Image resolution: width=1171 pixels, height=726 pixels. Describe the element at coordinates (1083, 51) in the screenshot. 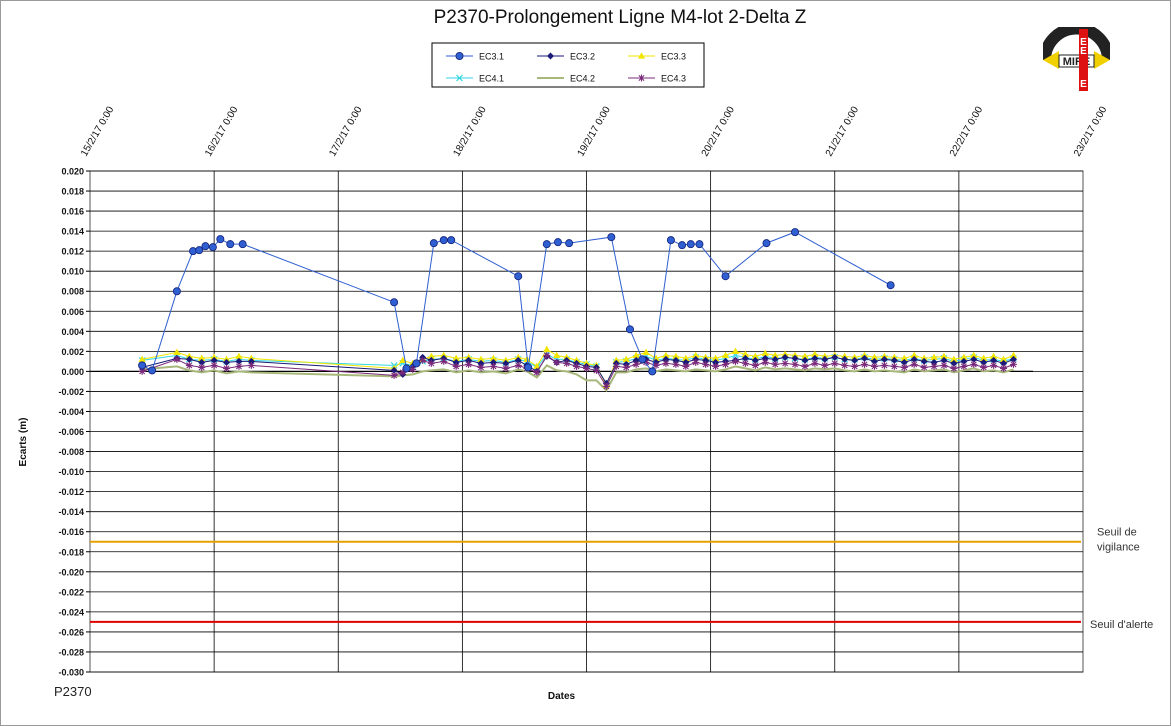

I see `logo-letter: E` at that location.